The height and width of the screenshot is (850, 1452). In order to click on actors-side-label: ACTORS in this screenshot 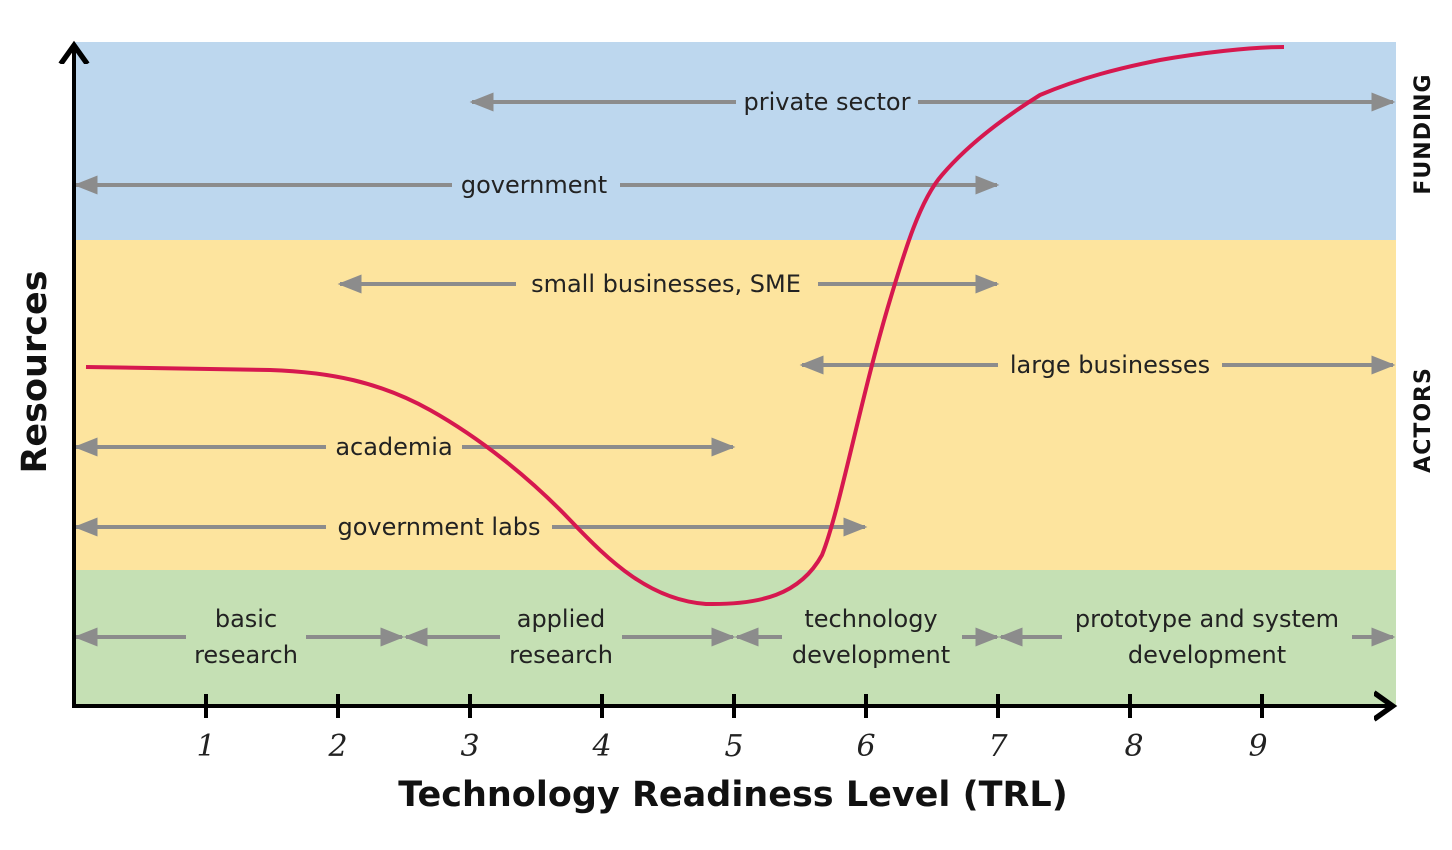, I will do `click(1423, 420)`.